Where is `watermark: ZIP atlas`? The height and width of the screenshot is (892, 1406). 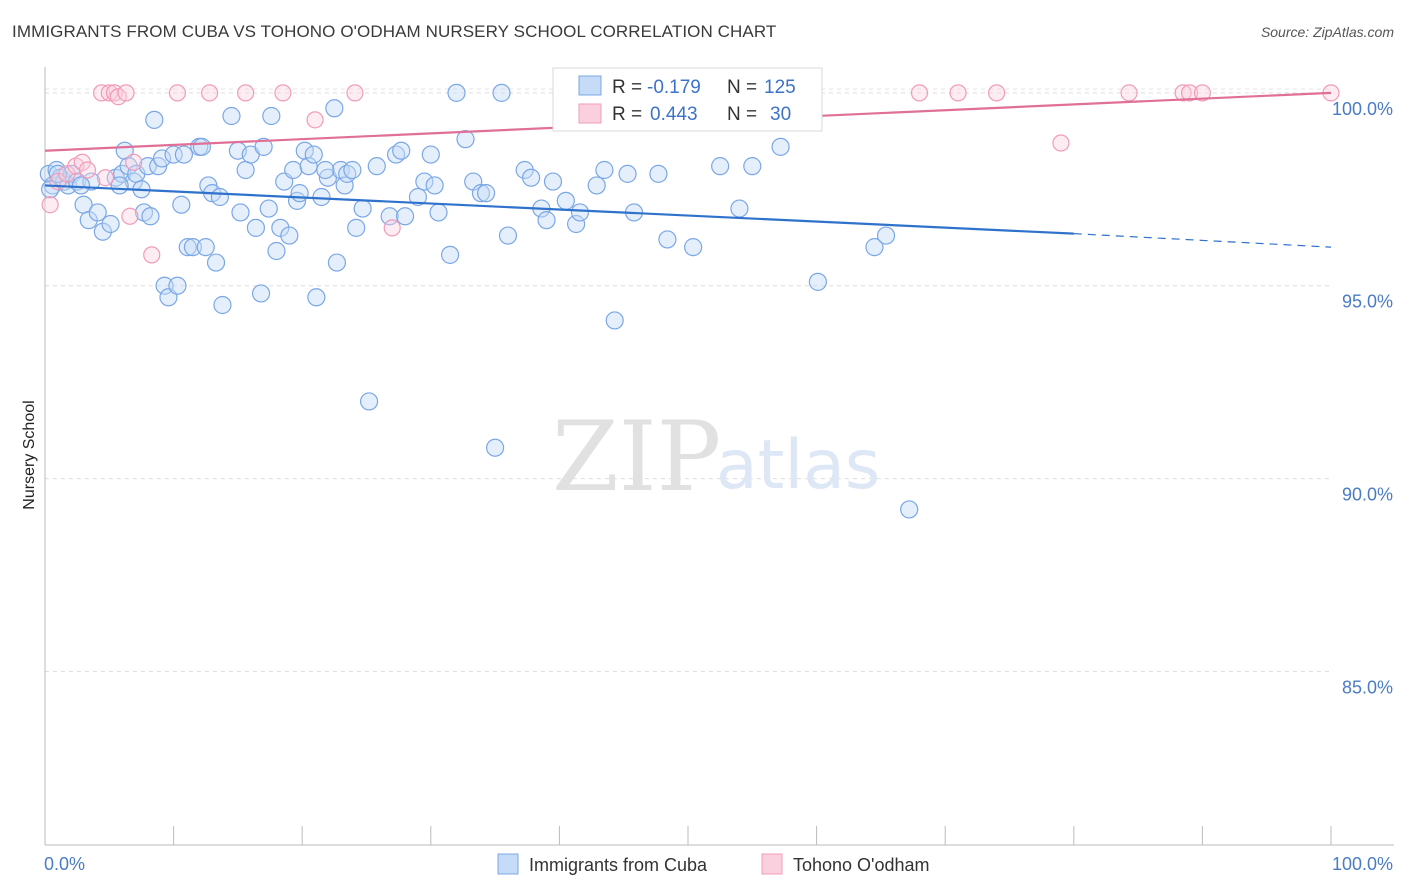 watermark: ZIP atlas is located at coordinates (716, 457).